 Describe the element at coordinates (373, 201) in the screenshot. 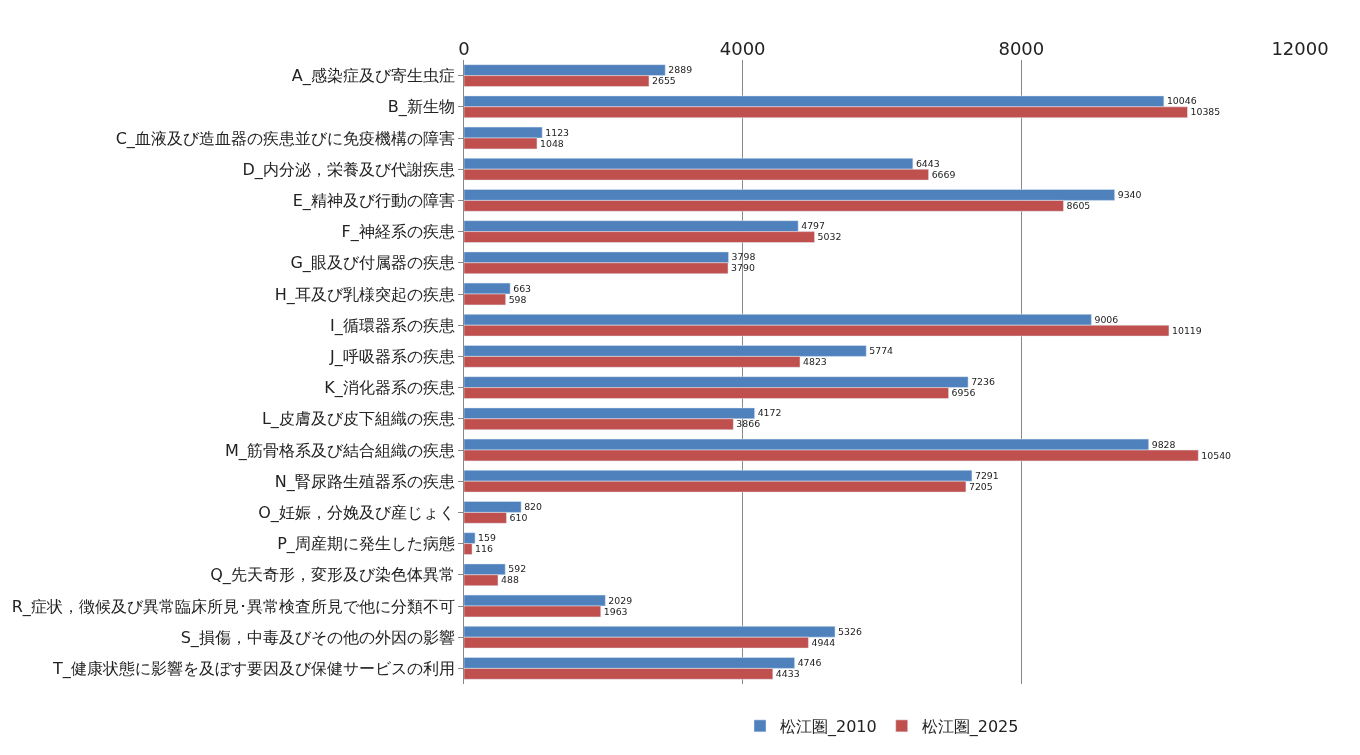

I see `y-tick-label: E_精神及び行動の障害` at that location.